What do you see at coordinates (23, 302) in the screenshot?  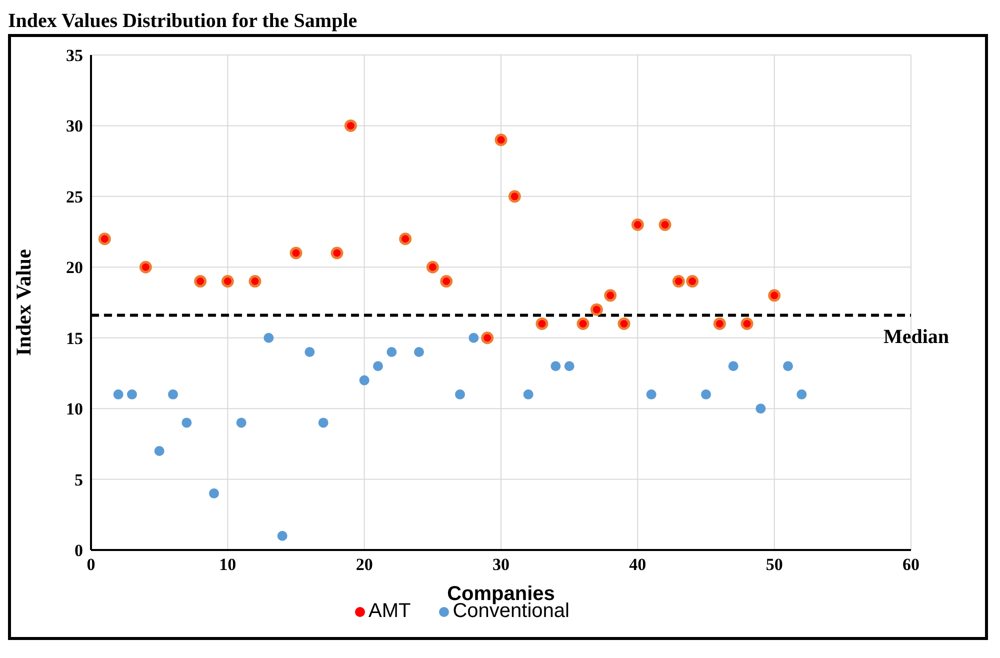 I see `y-axis-title: Index Value` at bounding box center [23, 302].